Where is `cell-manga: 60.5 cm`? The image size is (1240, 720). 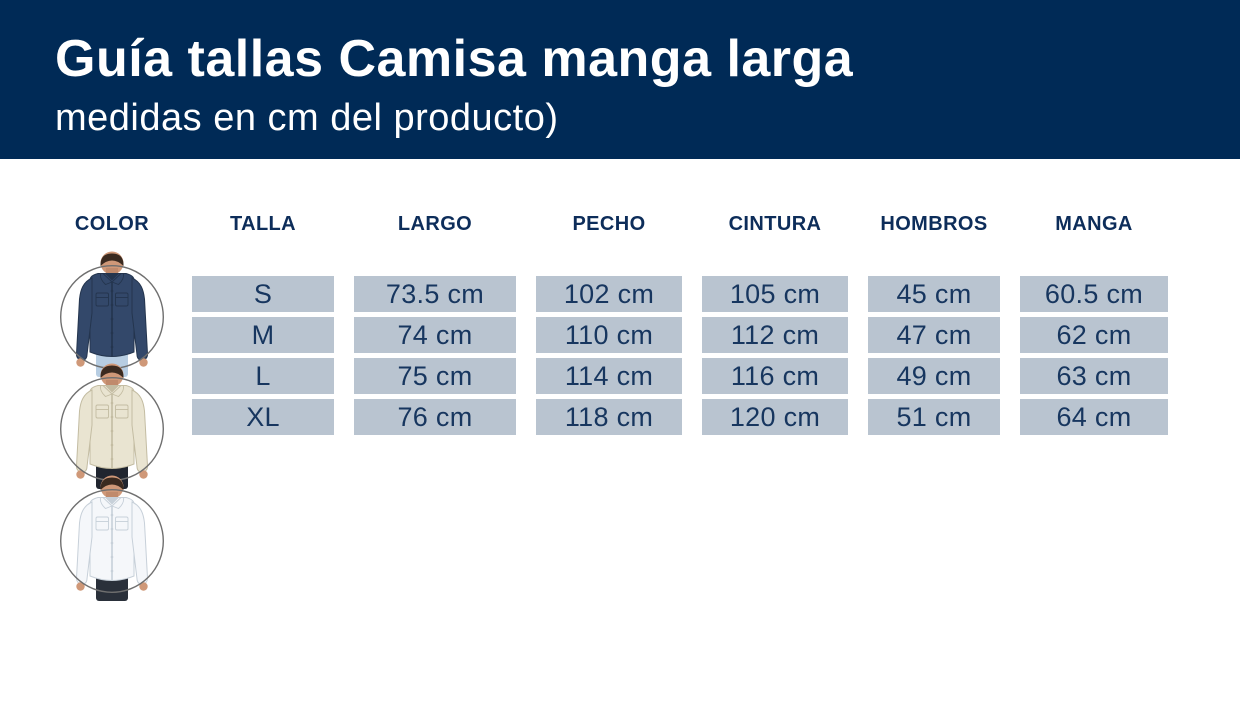
cell-manga: 60.5 cm is located at coordinates (1094, 294).